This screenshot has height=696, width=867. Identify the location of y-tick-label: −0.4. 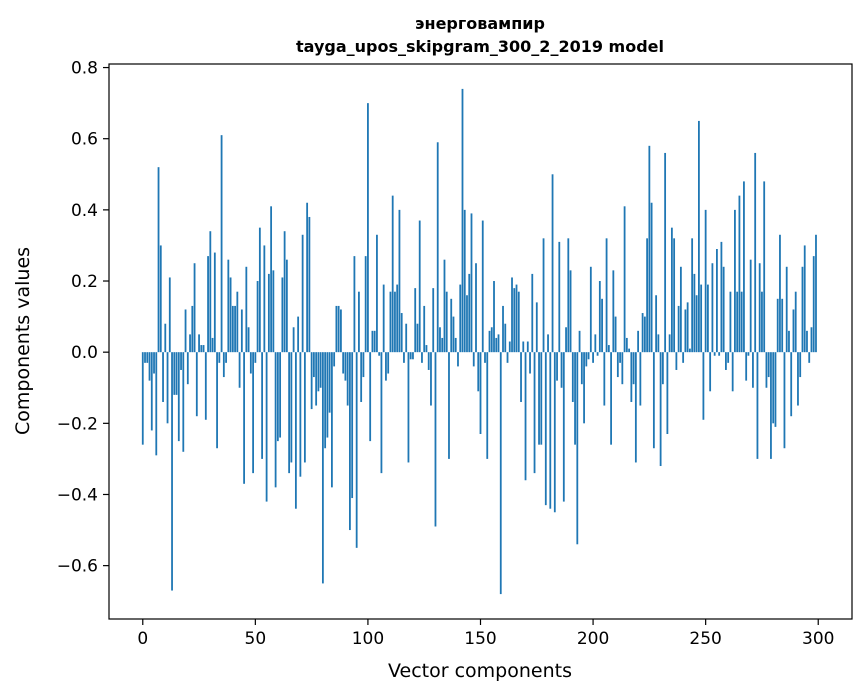
(77, 495).